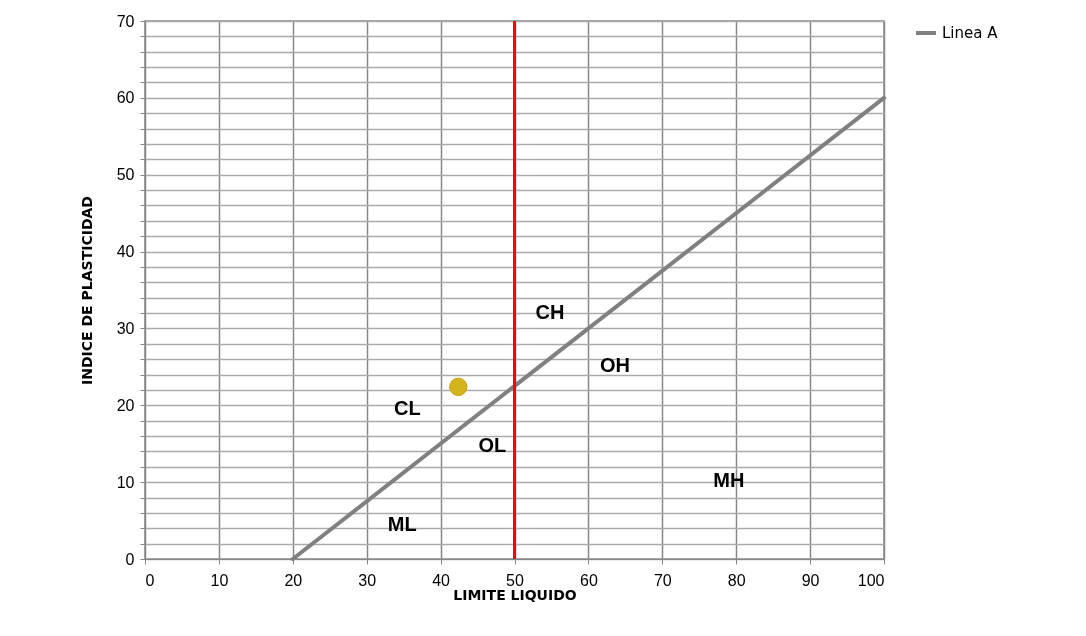  I want to click on y-tick-label: 50, so click(125, 175).